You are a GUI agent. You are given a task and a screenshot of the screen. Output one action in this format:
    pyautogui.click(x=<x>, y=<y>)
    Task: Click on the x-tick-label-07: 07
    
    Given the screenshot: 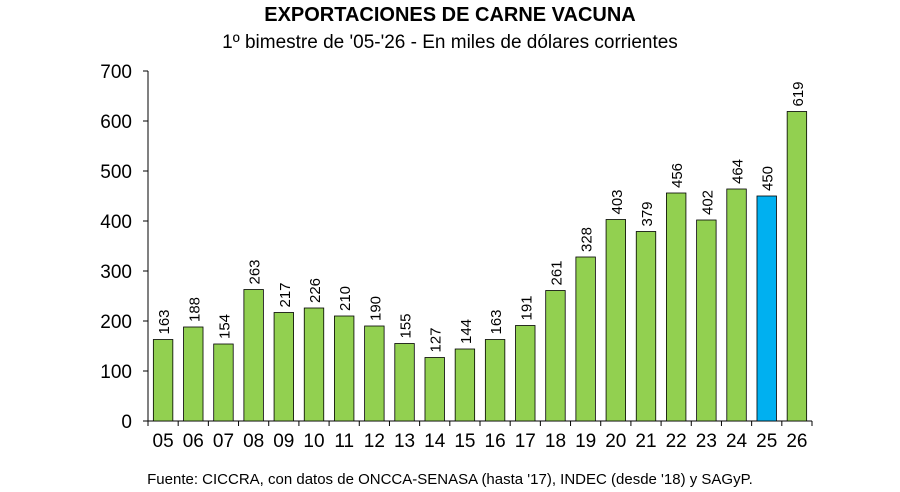 What is the action you would take?
    pyautogui.click(x=223, y=441)
    